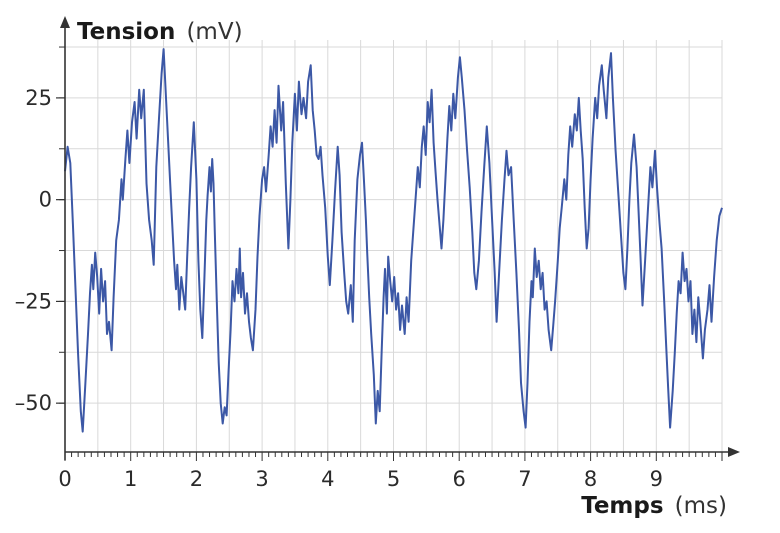 This screenshot has height=533, width=780. I want to click on y-axis-title: Tension (mV), so click(160, 32).